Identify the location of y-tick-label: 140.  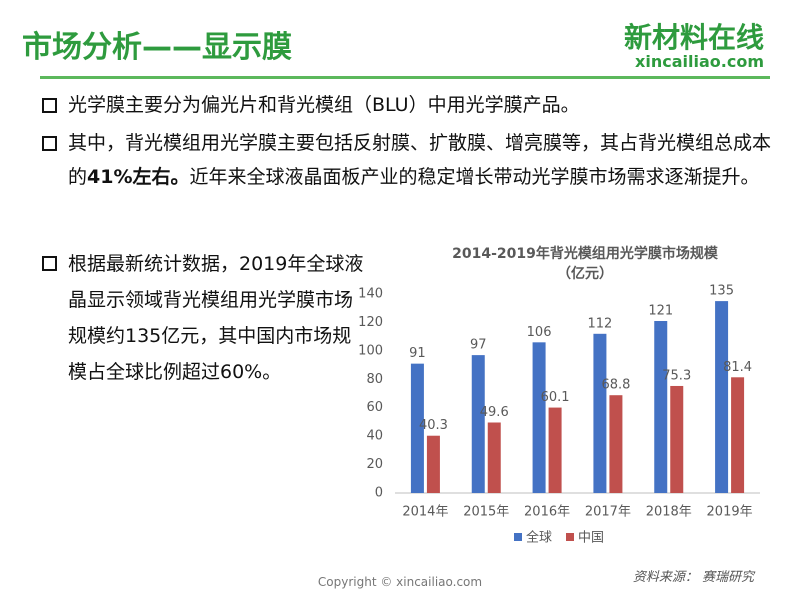
(370, 294).